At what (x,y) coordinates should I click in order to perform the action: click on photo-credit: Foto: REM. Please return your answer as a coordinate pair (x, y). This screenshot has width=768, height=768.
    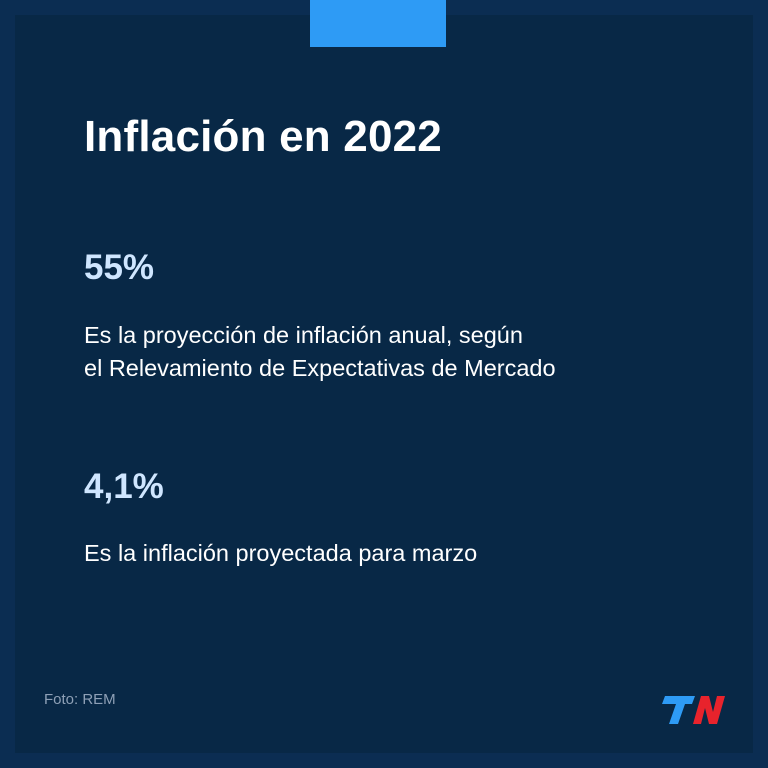
    Looking at the image, I should click on (80, 699).